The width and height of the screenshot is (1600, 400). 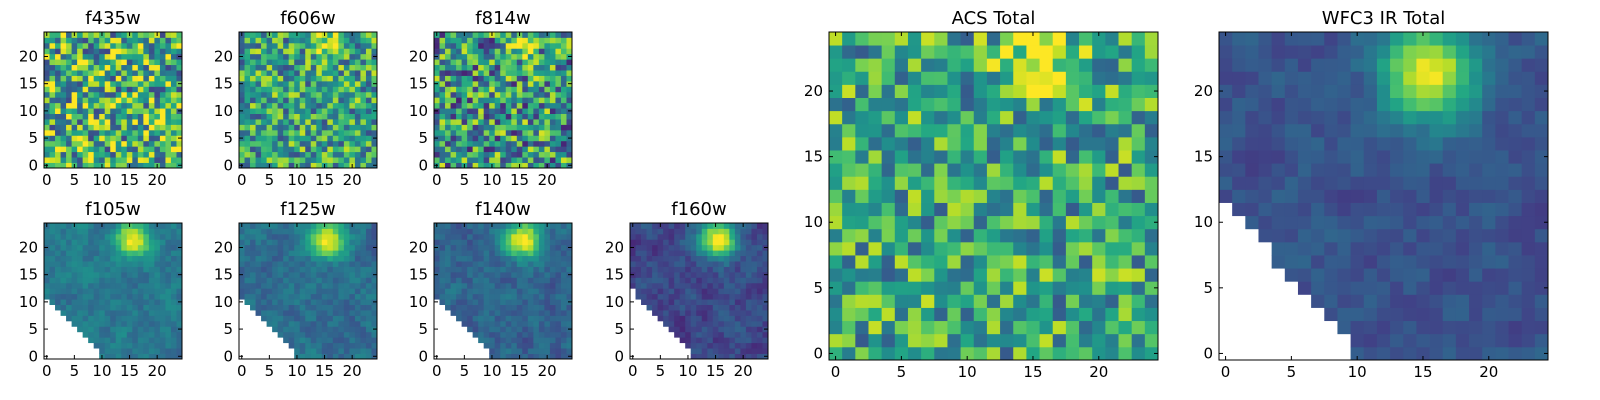 What do you see at coordinates (813, 157) in the screenshot?
I see `y-tick-label: 15` at bounding box center [813, 157].